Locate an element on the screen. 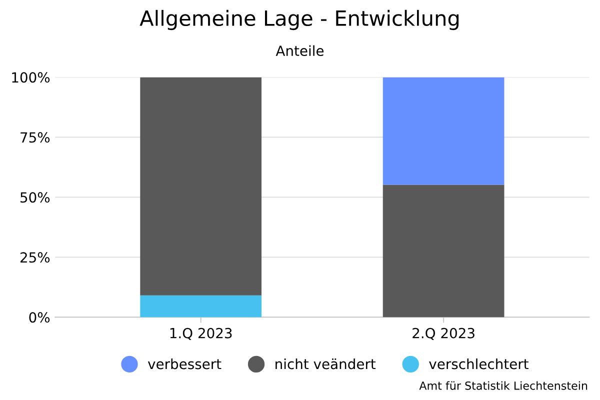 This screenshot has width=600, height=400. text: Amt für Statistik Liechtenstein is located at coordinates (503, 385).